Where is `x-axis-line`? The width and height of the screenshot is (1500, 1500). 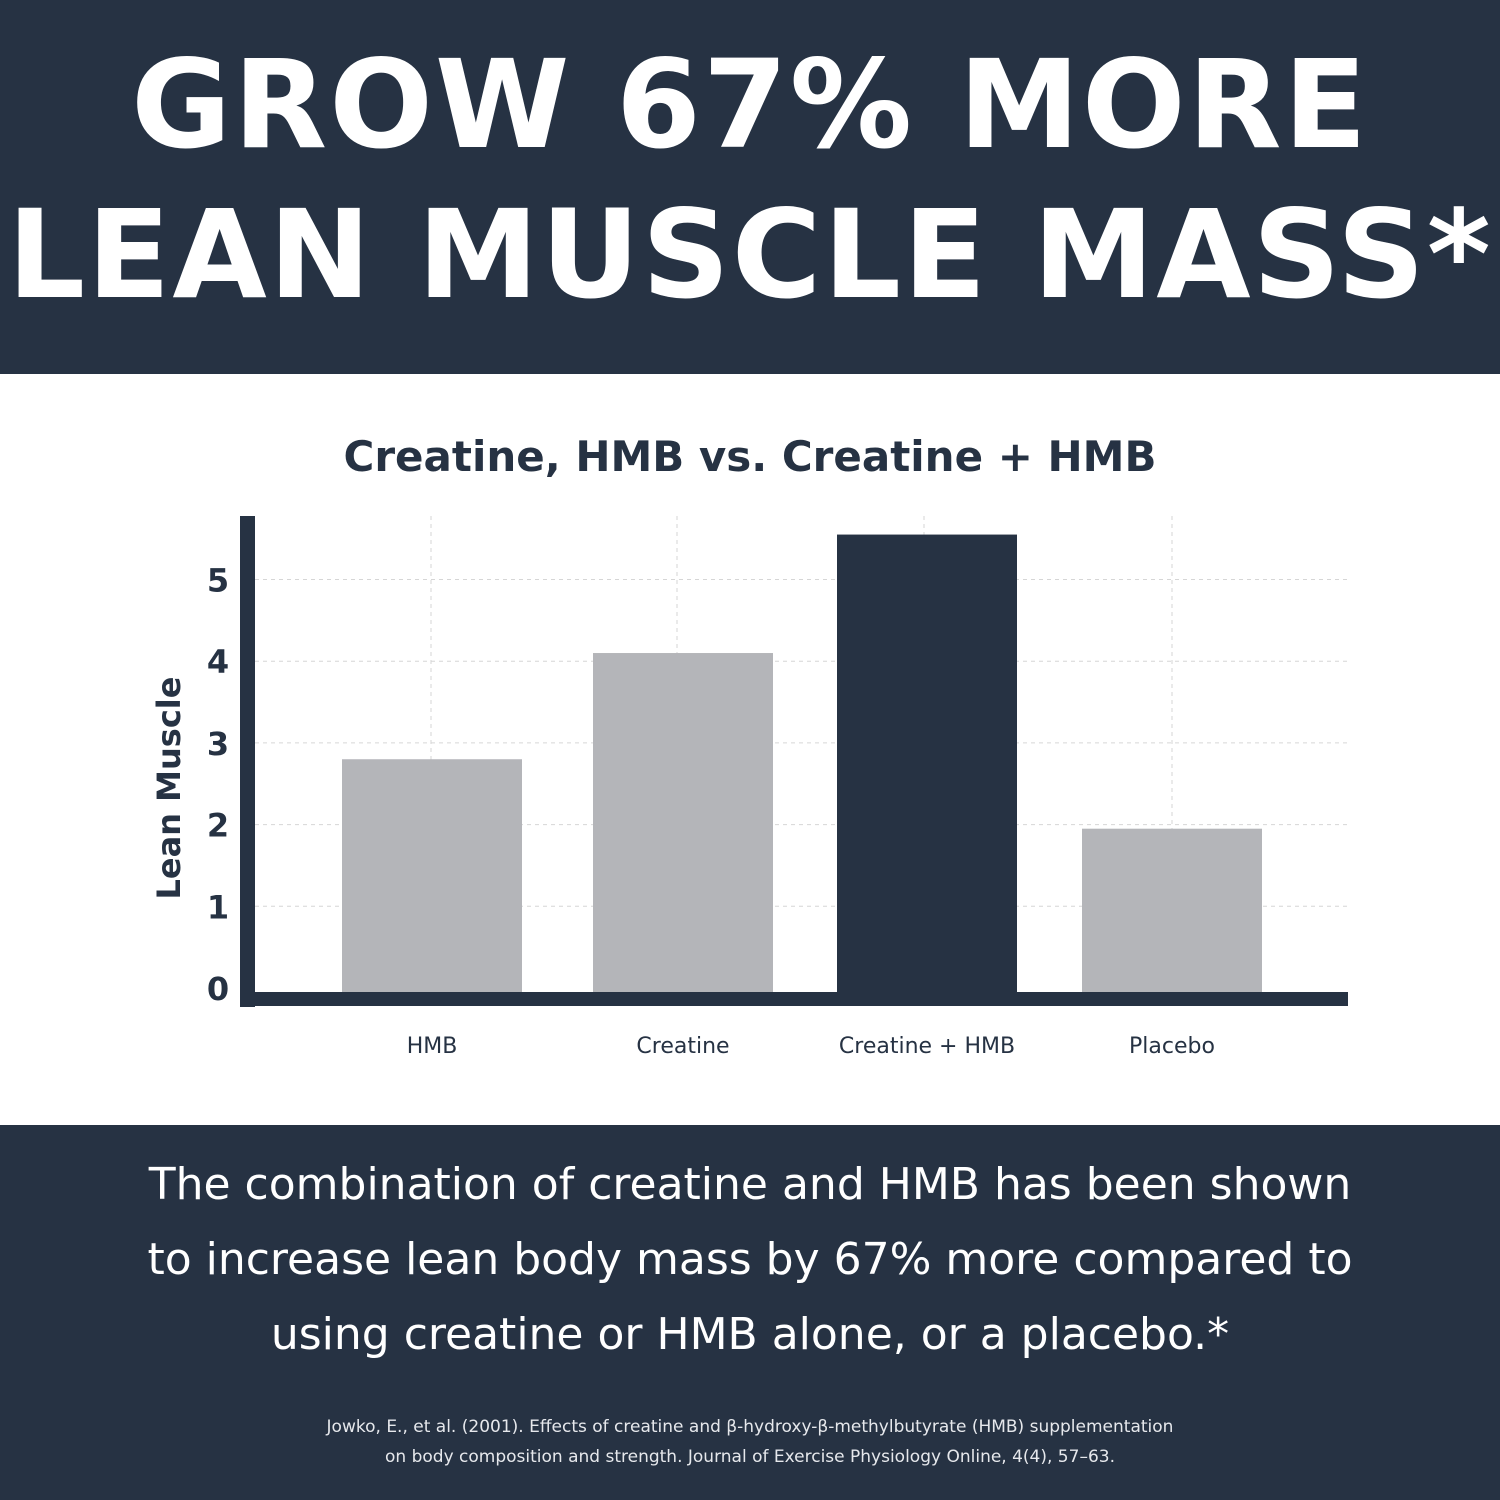
x-axis-line is located at coordinates (794, 999).